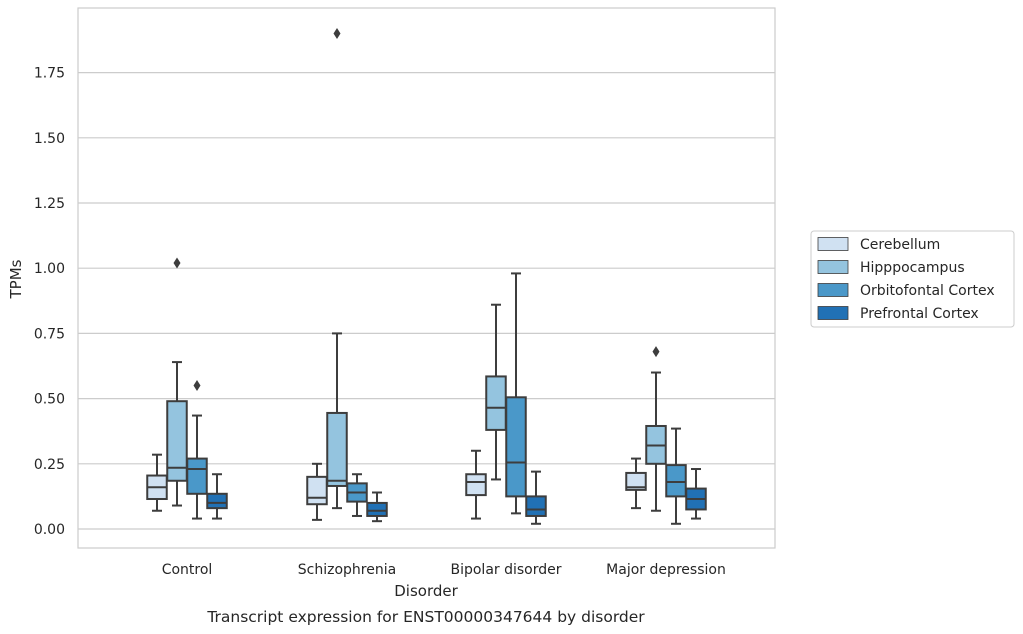 The image size is (1023, 634). Describe the element at coordinates (49, 530) in the screenshot. I see `y-tick-label: 0.00` at that location.